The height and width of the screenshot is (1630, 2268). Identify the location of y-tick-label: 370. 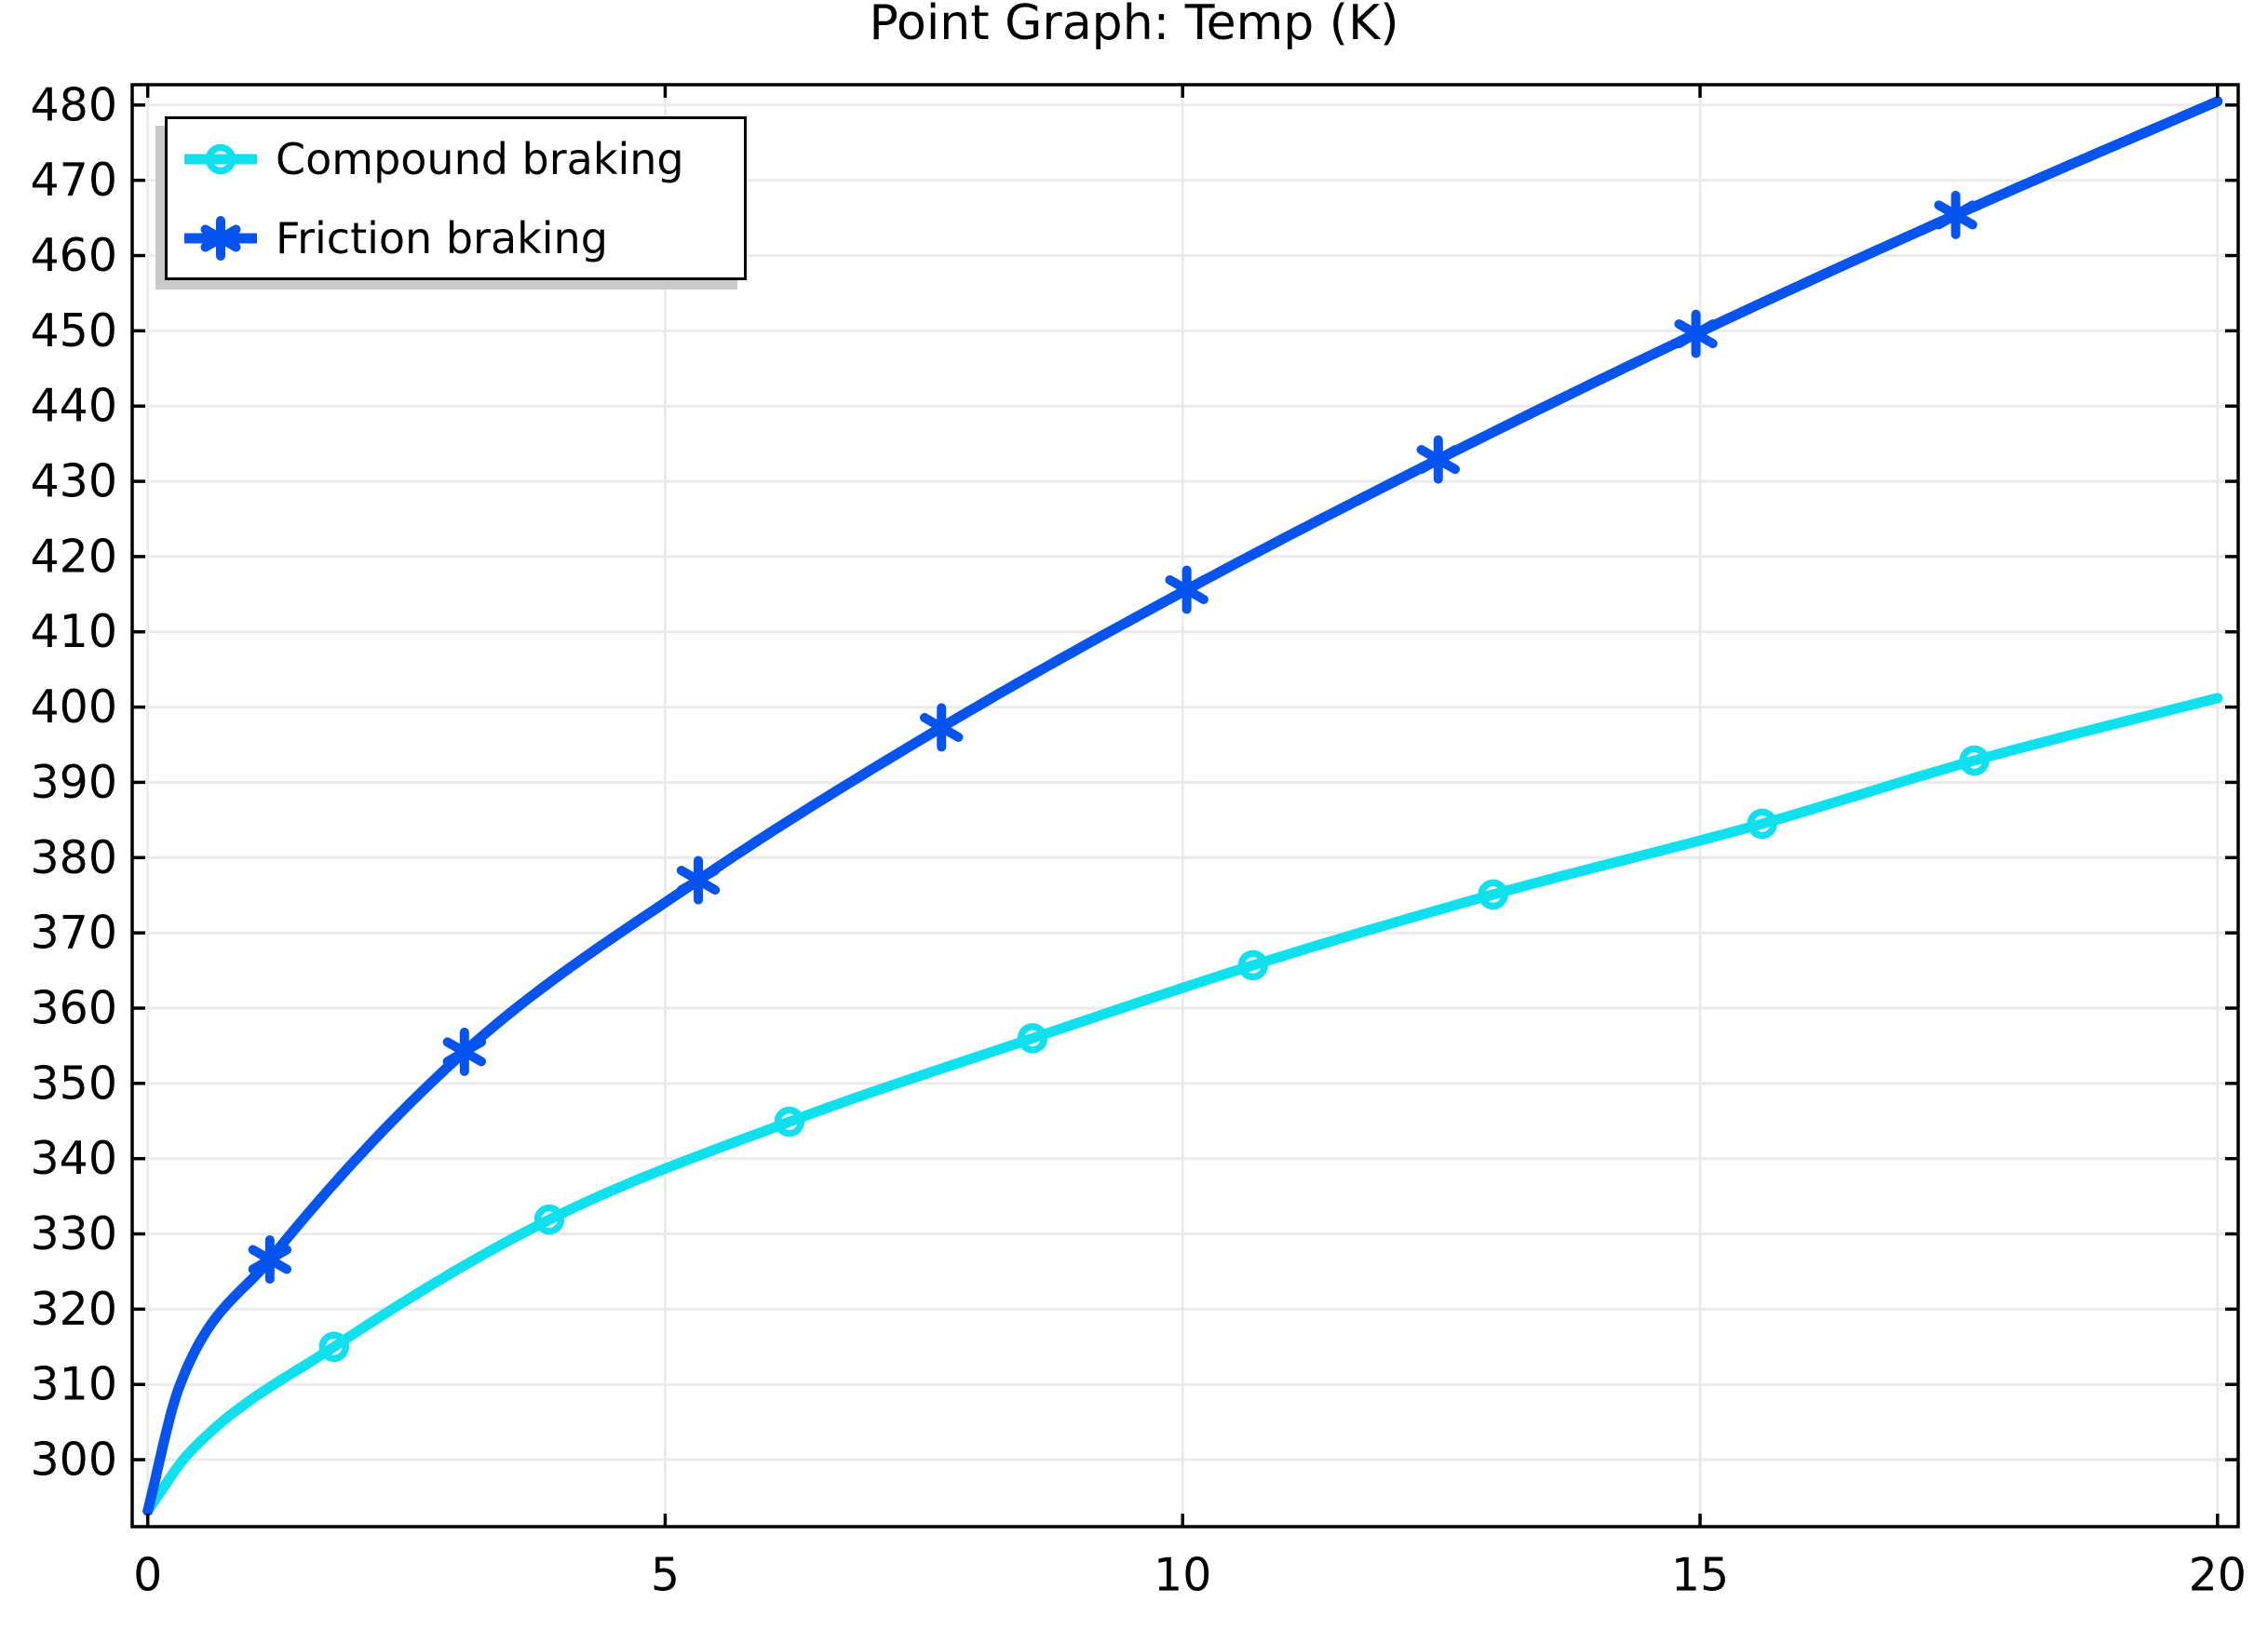
(74, 933).